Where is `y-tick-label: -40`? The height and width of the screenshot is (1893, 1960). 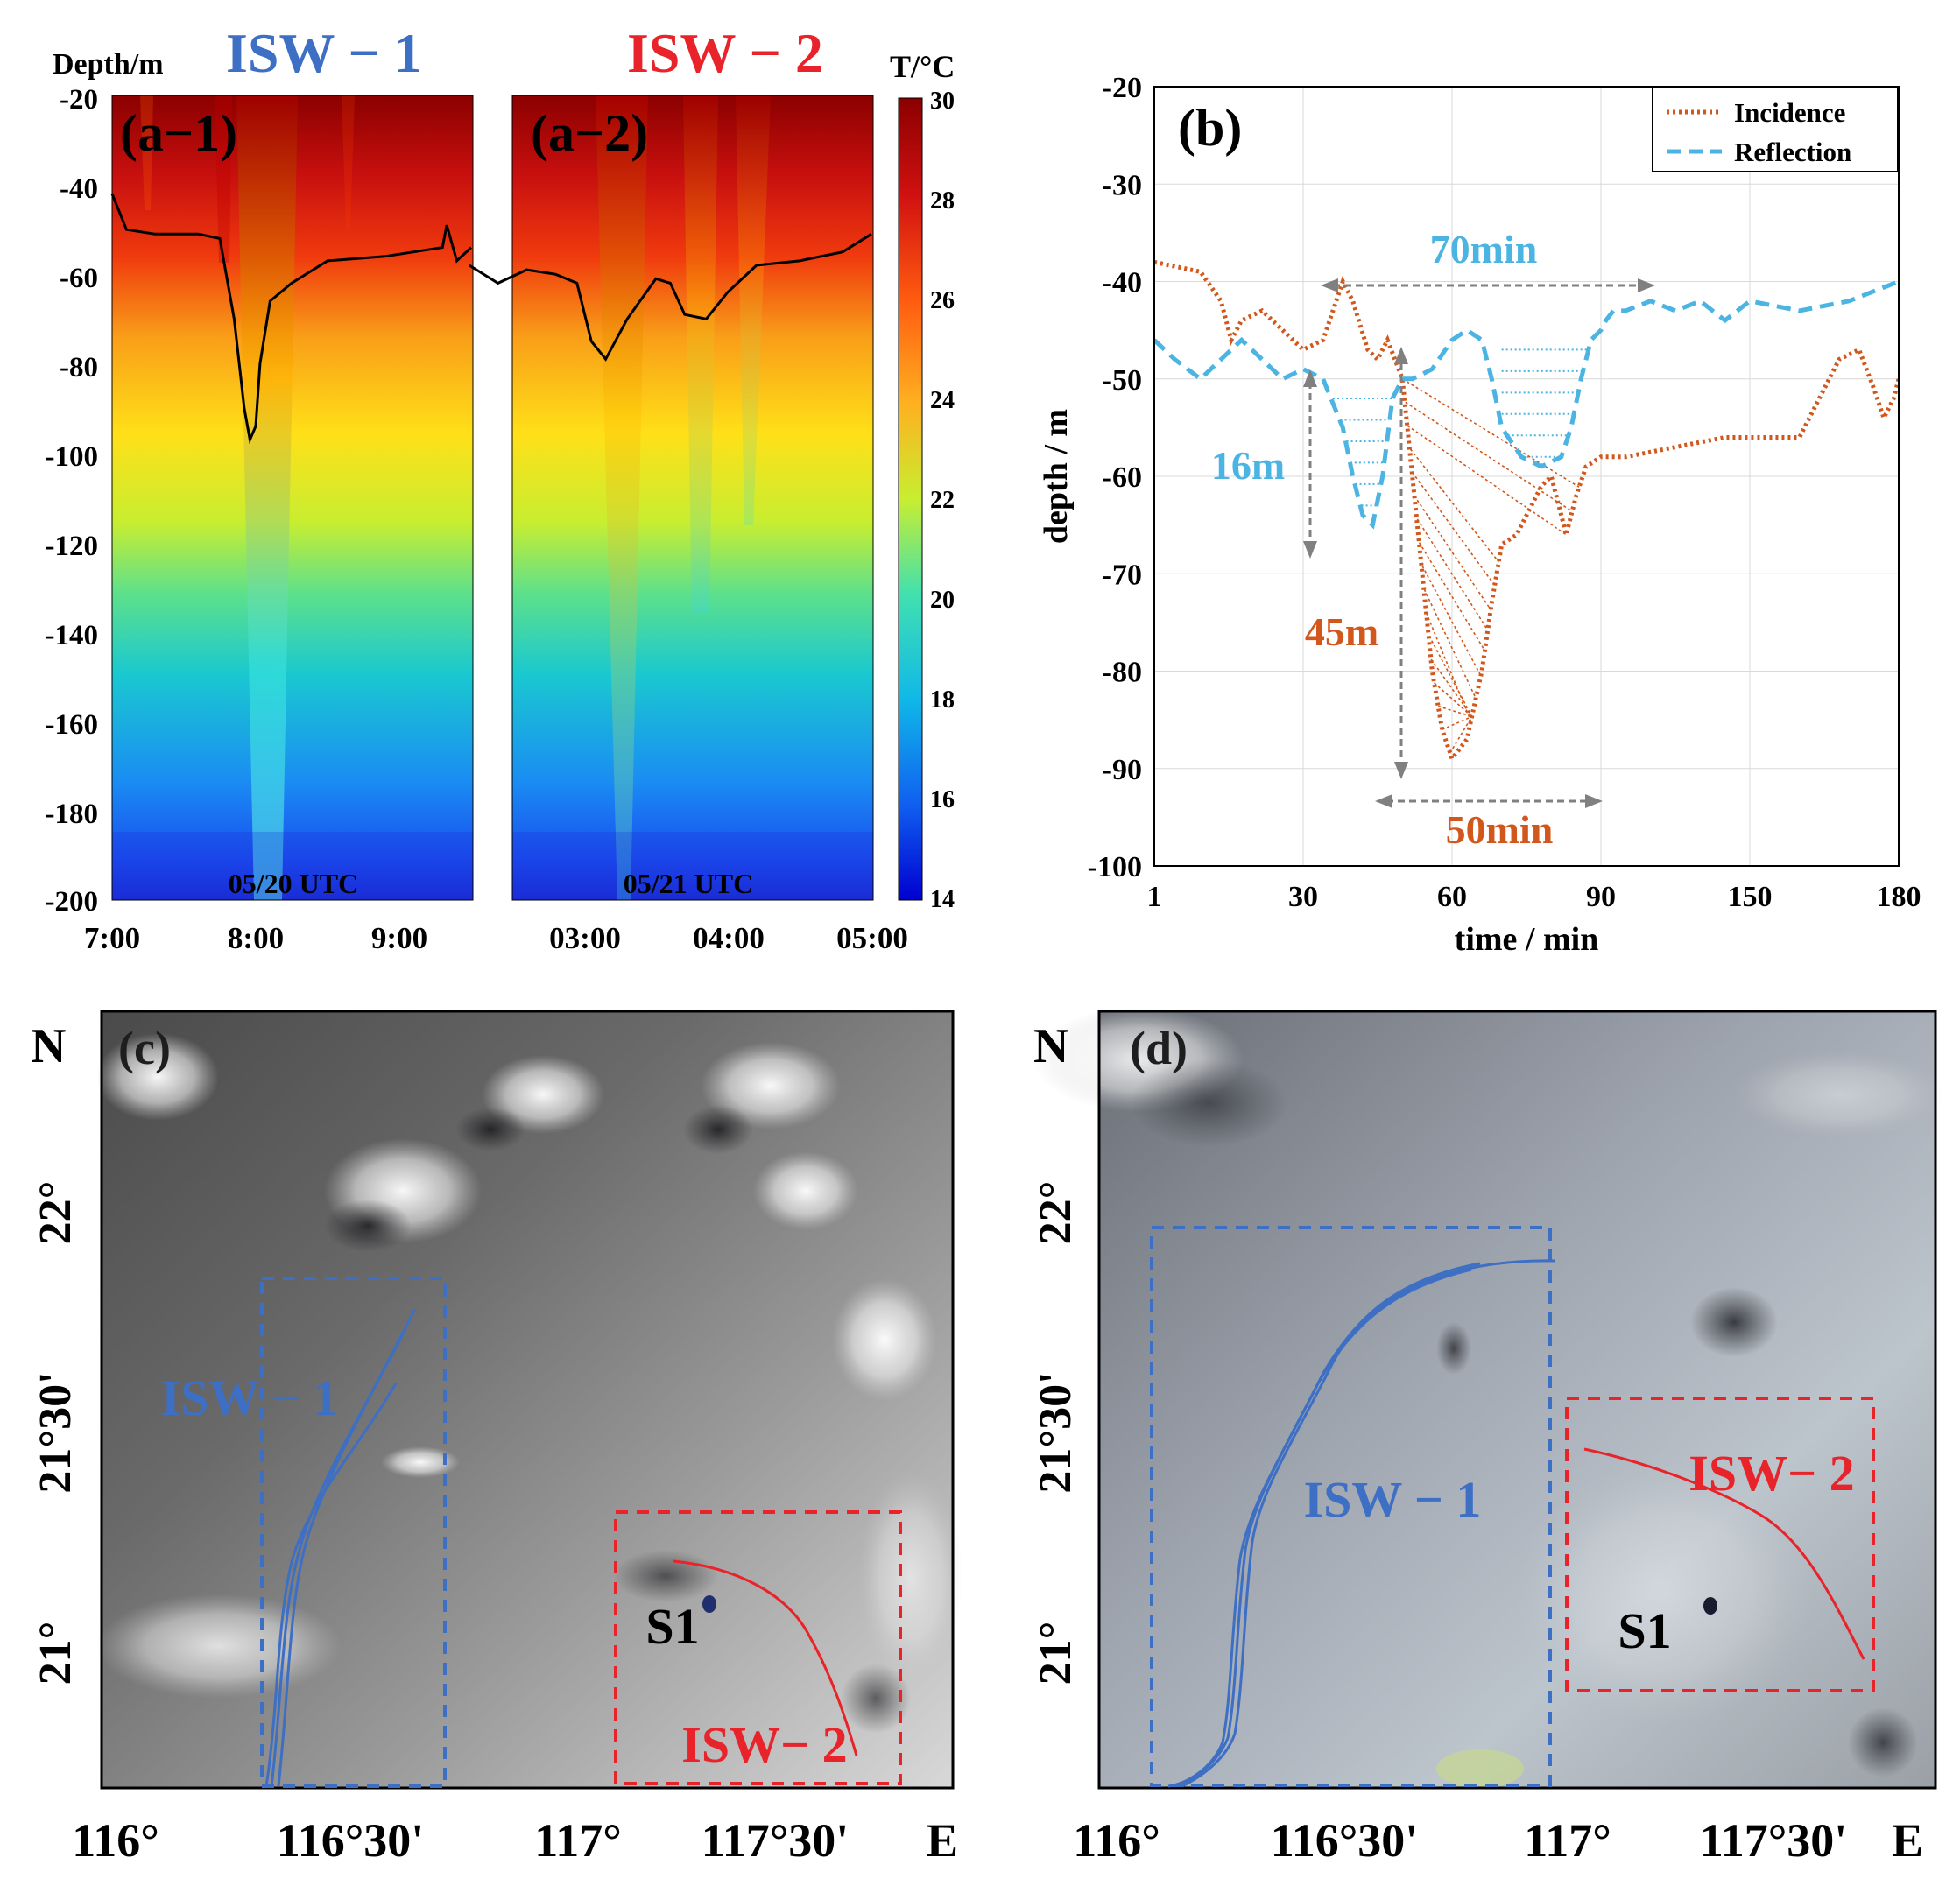 y-tick-label: -40 is located at coordinates (1122, 283).